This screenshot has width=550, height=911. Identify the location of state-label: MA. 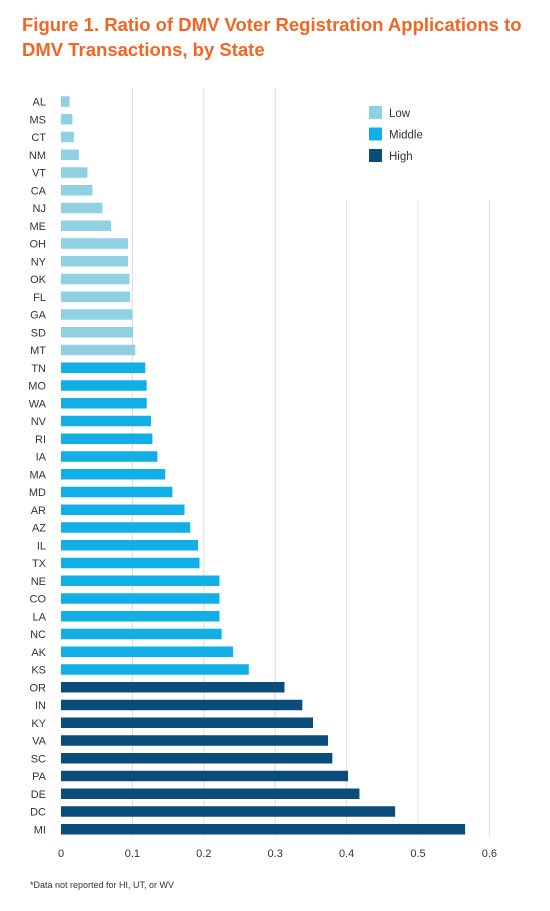
(38, 475).